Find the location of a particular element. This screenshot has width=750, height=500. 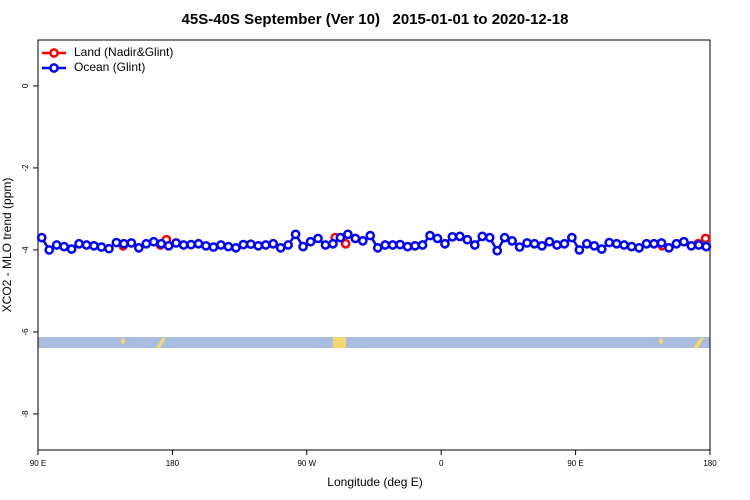

y-tick-label: -6 is located at coordinates (25, 332).